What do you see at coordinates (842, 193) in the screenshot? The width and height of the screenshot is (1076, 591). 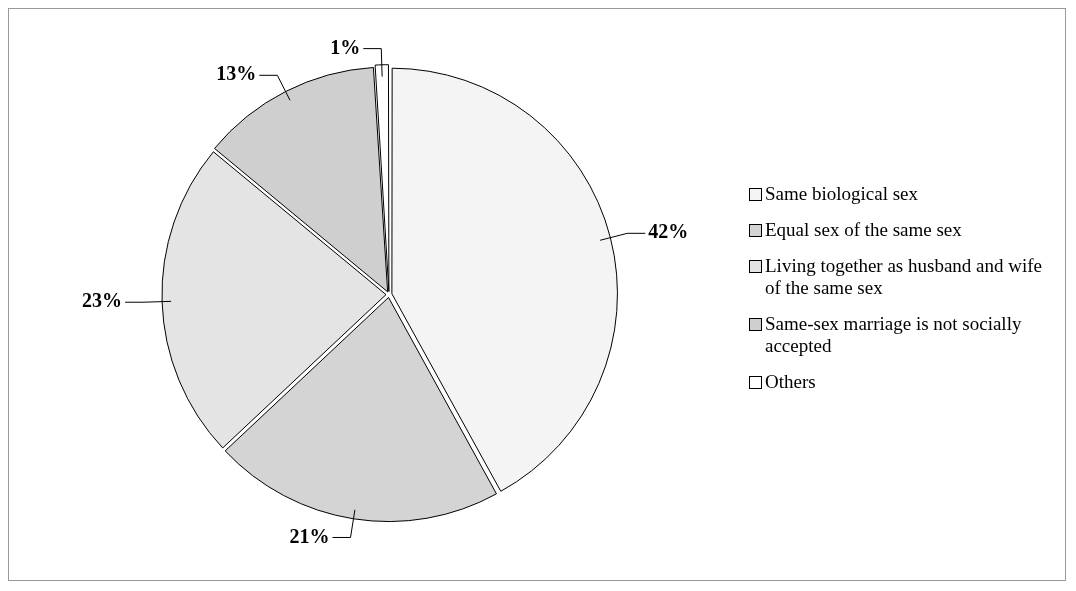 I see `legend-label: Same biological sex` at bounding box center [842, 193].